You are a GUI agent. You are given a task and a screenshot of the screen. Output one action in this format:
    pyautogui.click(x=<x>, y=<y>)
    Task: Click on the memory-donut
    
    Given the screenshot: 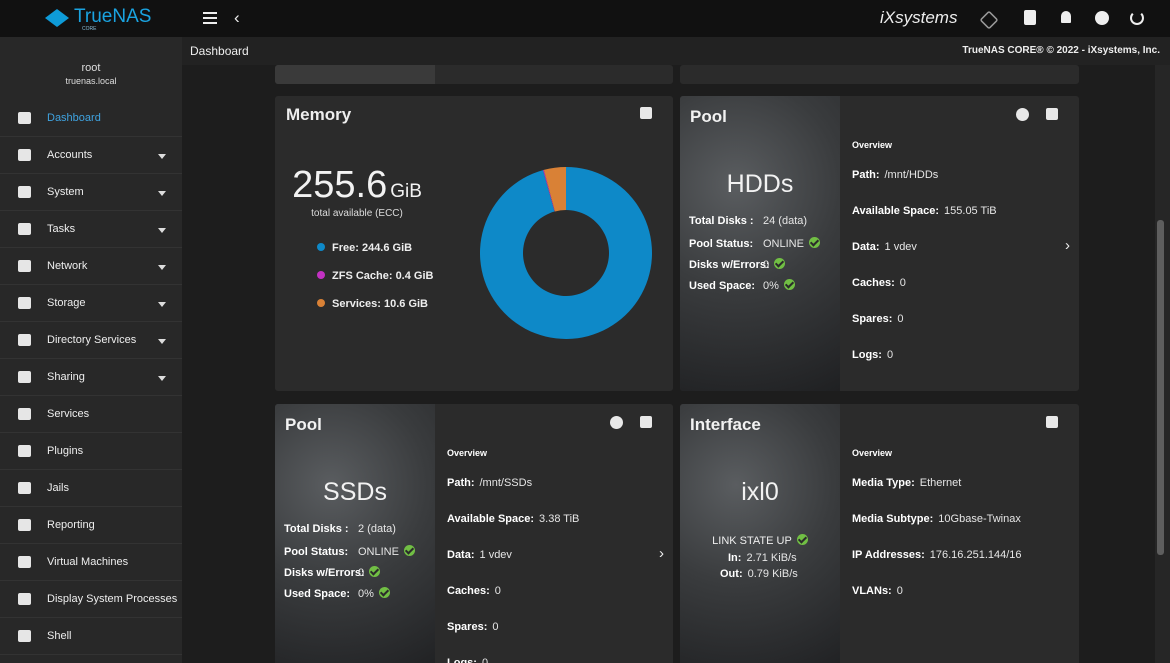 What is the action you would take?
    pyautogui.click(x=566, y=253)
    